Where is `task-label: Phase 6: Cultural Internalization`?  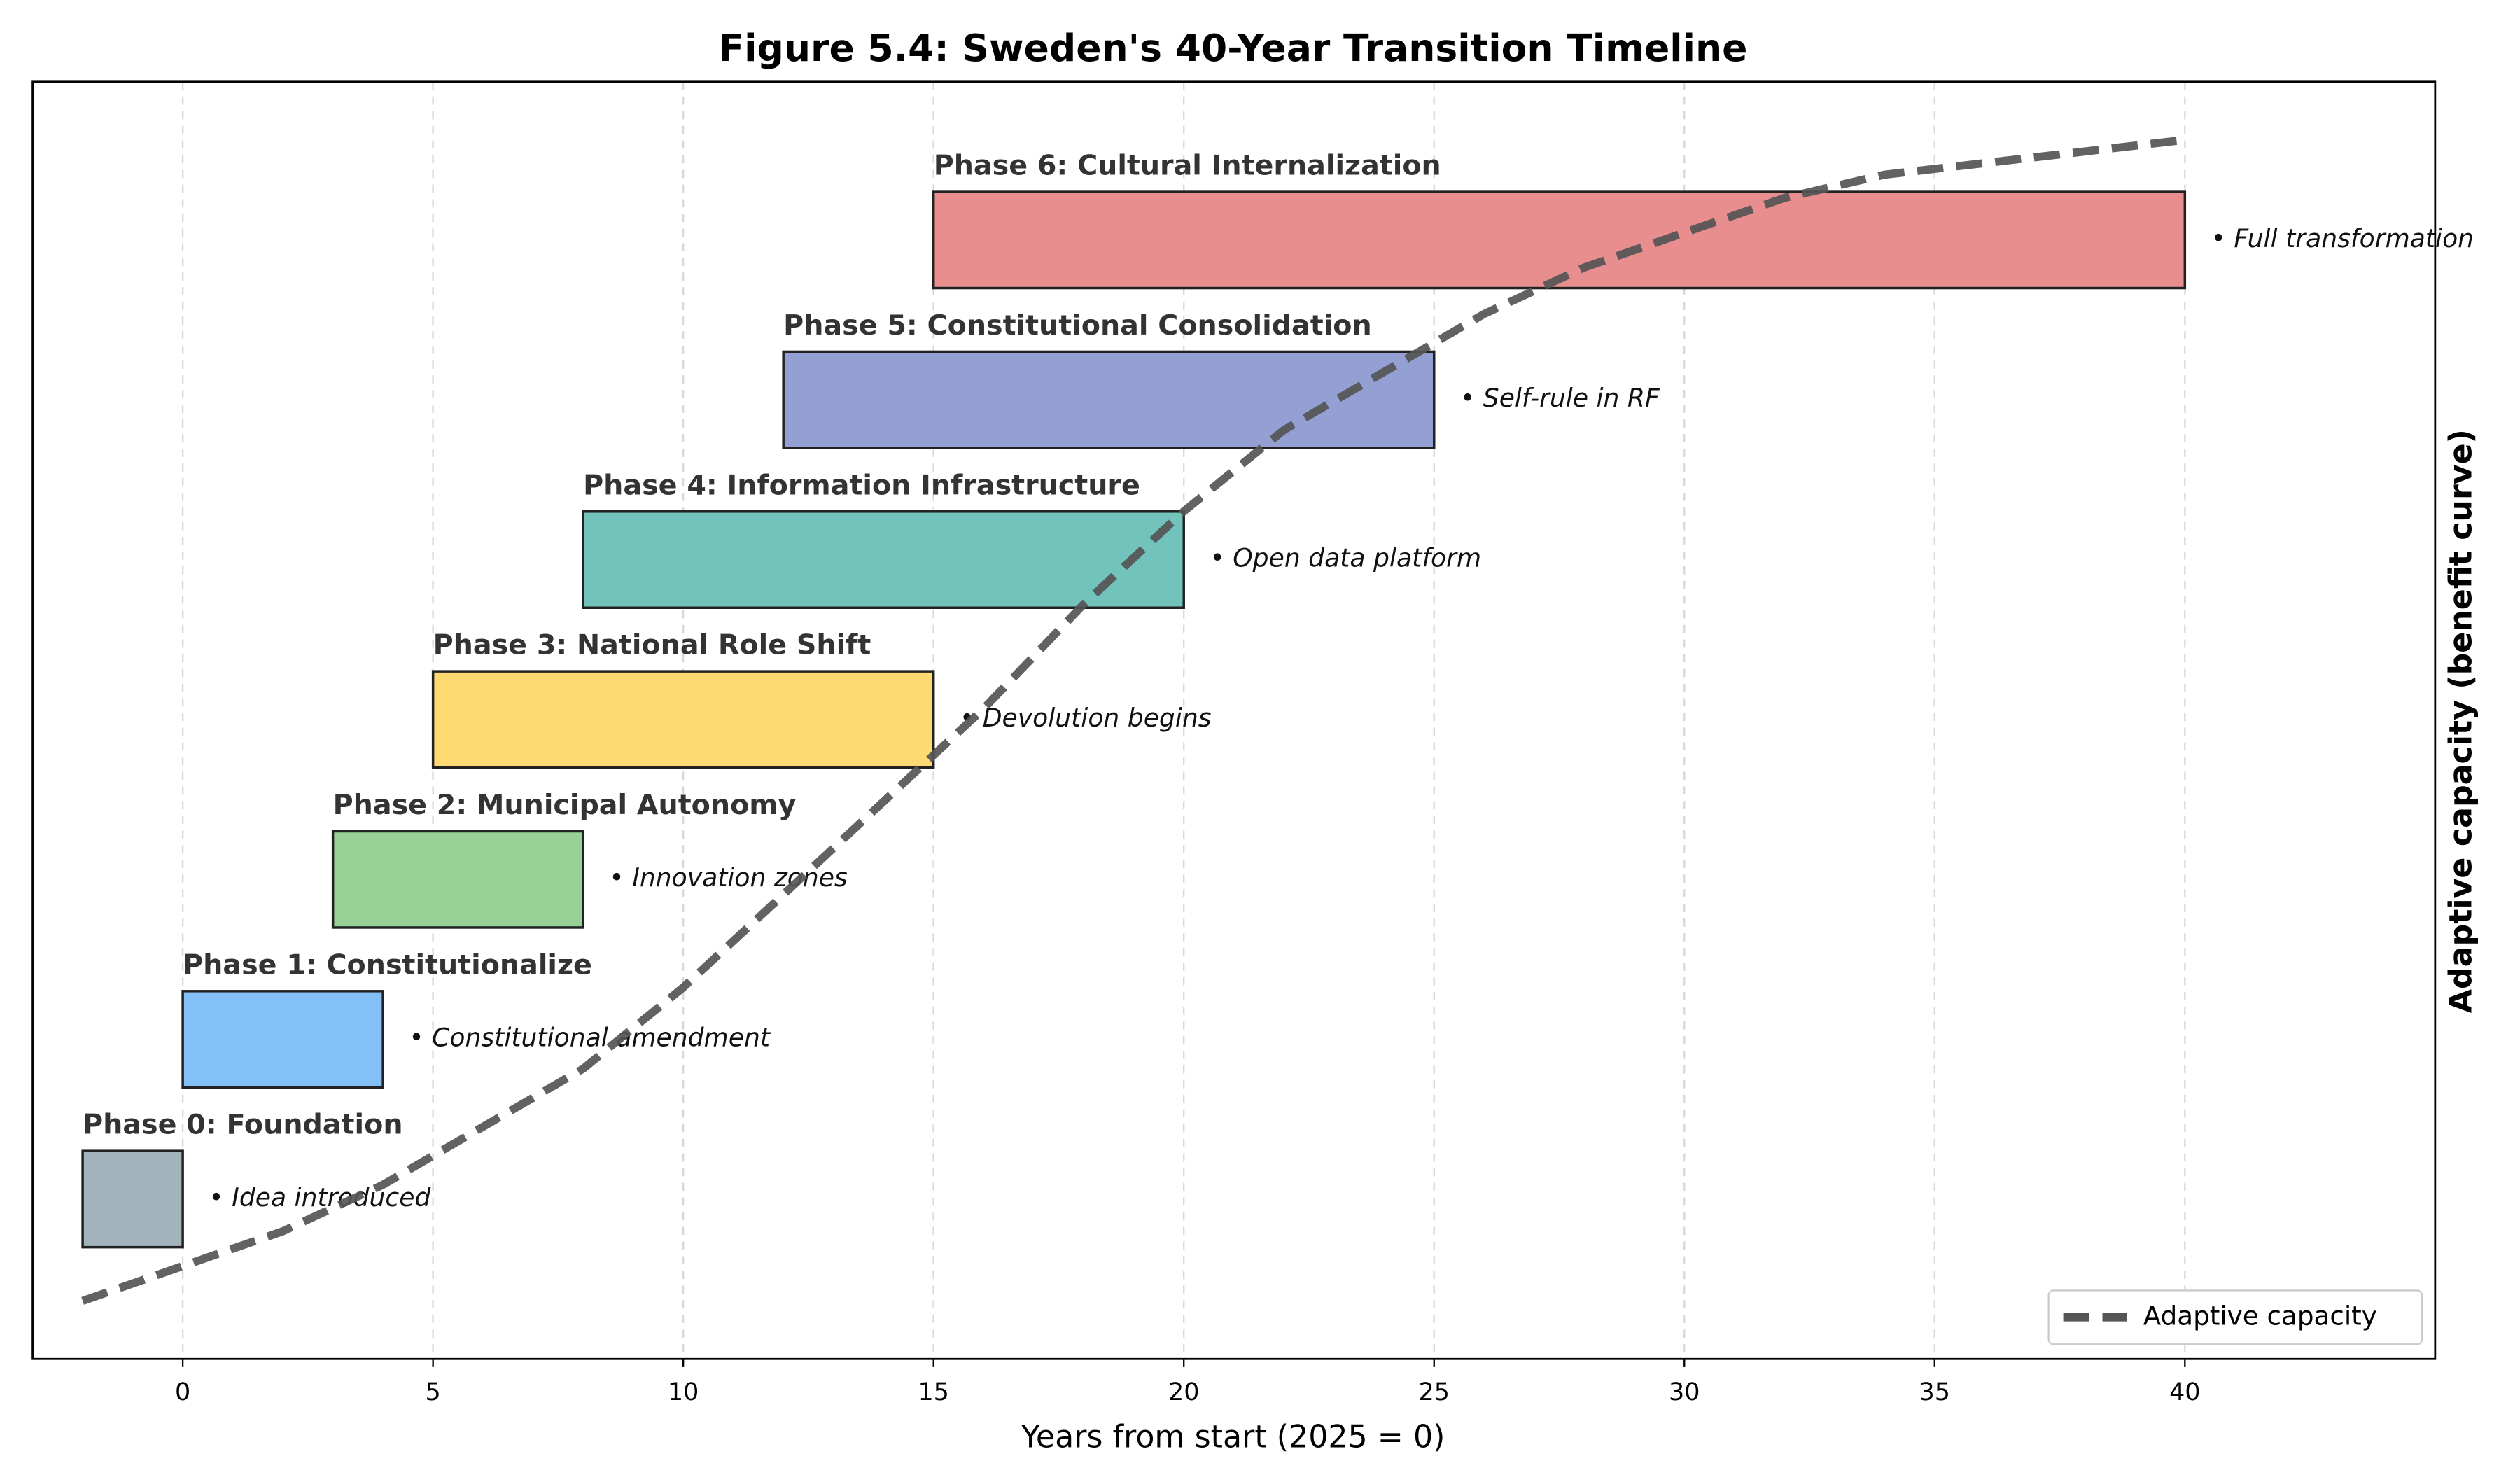 task-label: Phase 6: Cultural Internalization is located at coordinates (1187, 166).